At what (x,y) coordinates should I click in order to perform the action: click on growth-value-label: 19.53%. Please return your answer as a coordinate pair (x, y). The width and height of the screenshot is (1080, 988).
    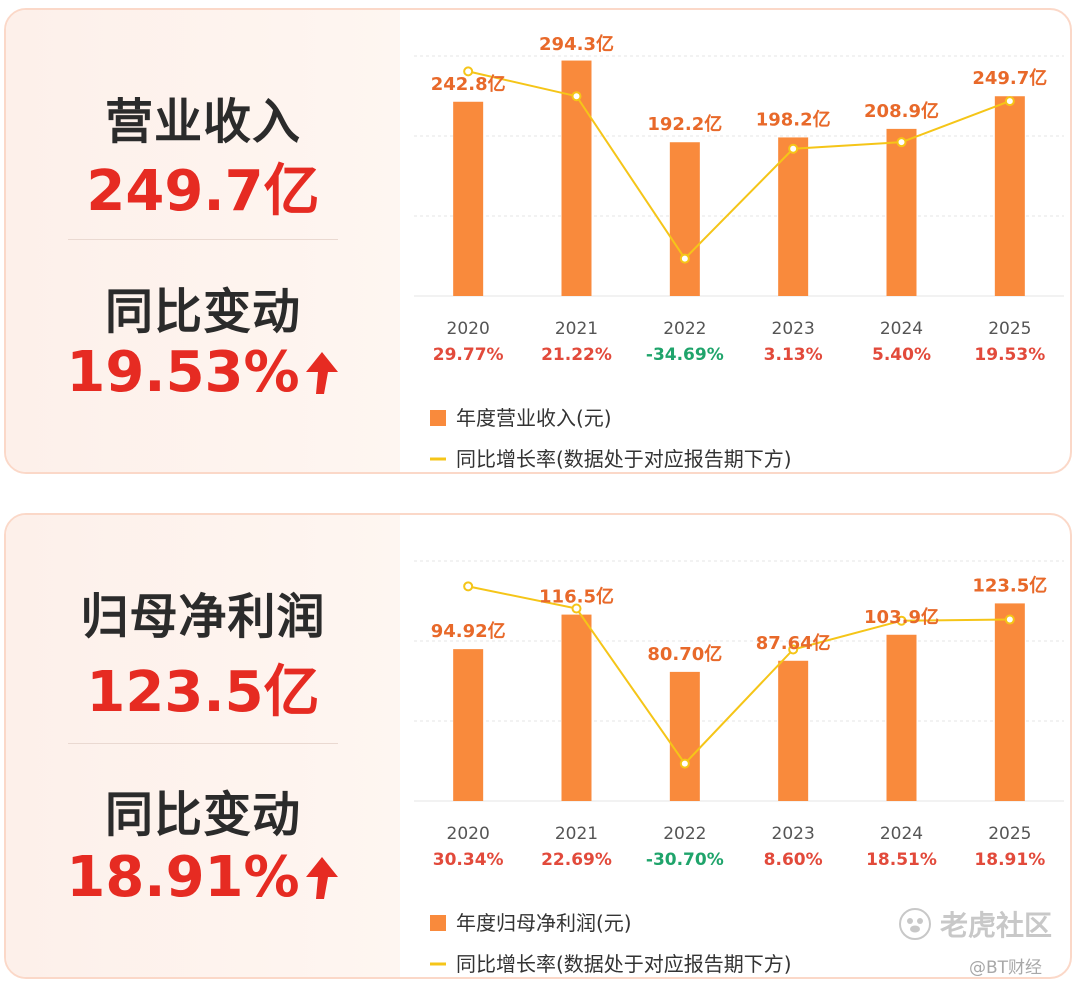
    Looking at the image, I should click on (1009, 355).